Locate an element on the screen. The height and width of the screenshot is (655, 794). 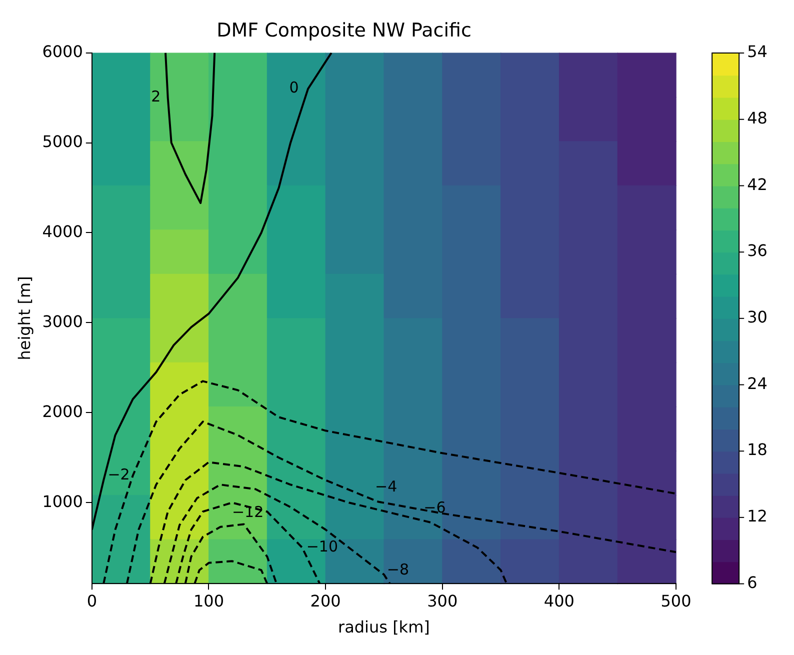
y-tick-label: 3000 is located at coordinates (62, 321).